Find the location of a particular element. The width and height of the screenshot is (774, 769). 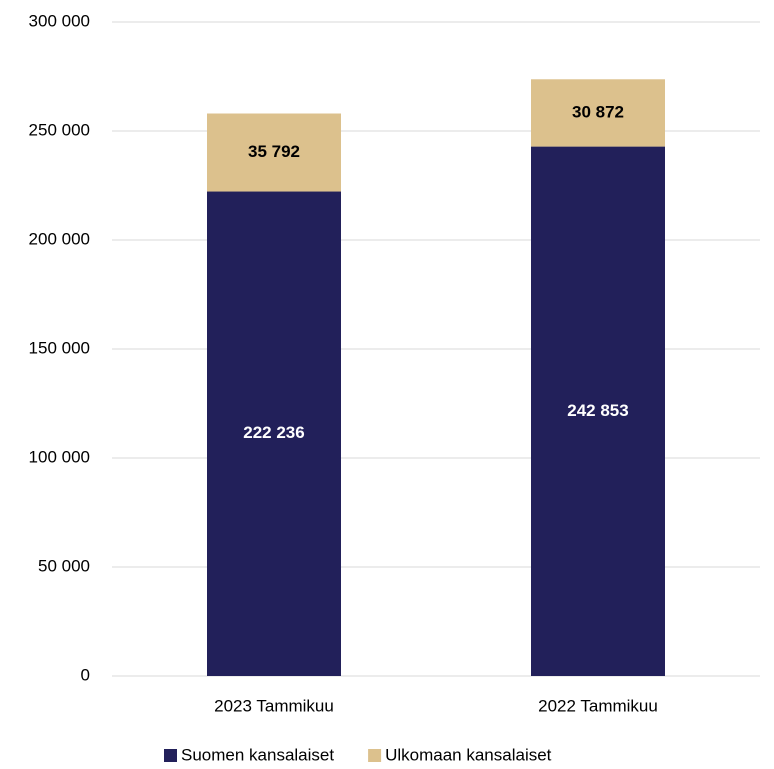

legend-label: Ulkomaan kansalaiset is located at coordinates (468, 754).